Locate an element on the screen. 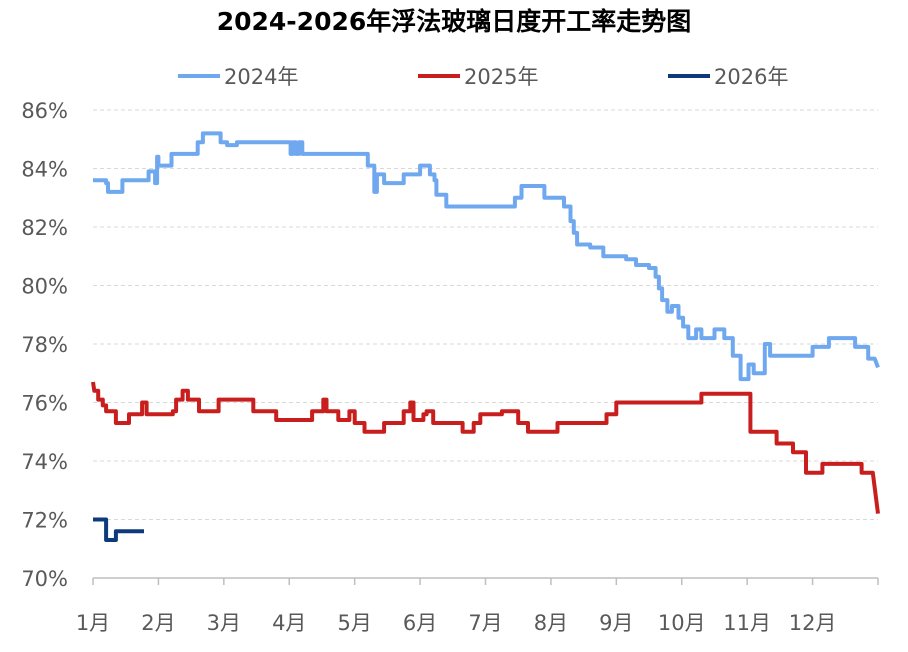 Image resolution: width=908 pixels, height=652 pixels. y-axis: 70% 72% 74% 76% 78% 80% 82% 84% 86% is located at coordinates (44, 345).